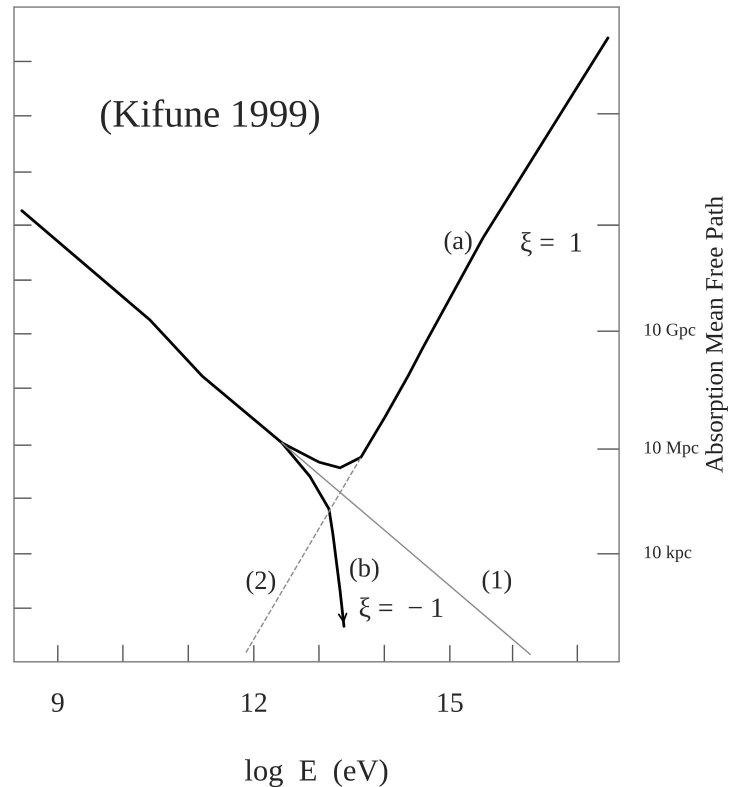 The height and width of the screenshot is (787, 737). Describe the element at coordinates (670, 332) in the screenshot. I see `text: 10 Gpc` at that location.